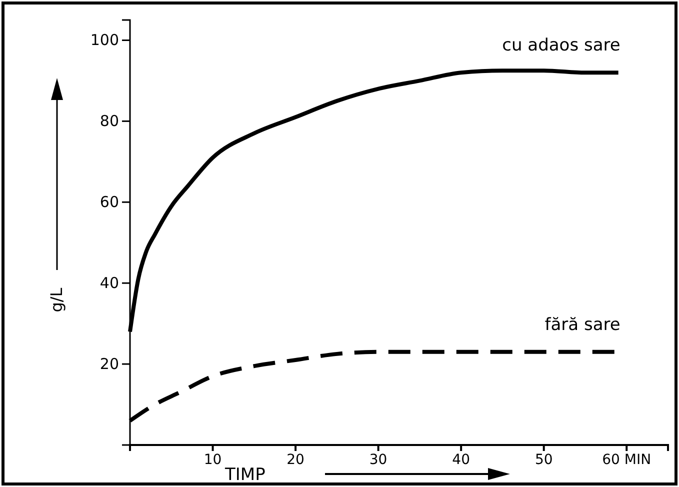 Image resolution: width=679 pixels, height=487 pixels. Describe the element at coordinates (627, 460) in the screenshot. I see `x-tick-label: 60 MIN` at that location.